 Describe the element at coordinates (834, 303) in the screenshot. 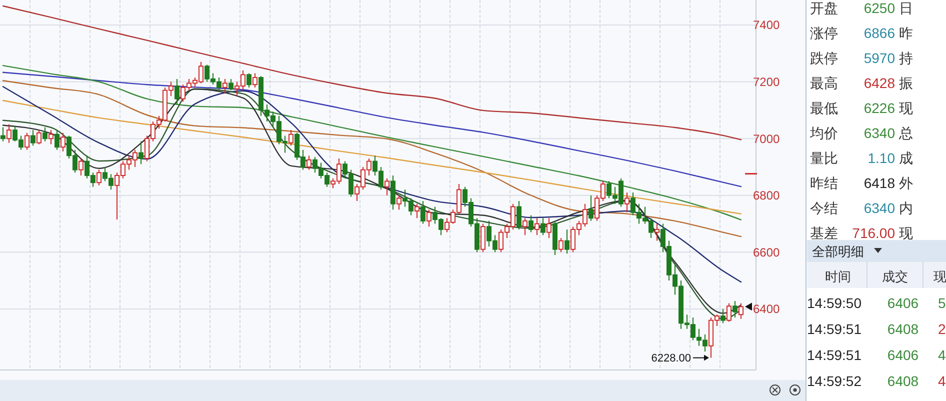

I see `text: 14:59:50` at that location.